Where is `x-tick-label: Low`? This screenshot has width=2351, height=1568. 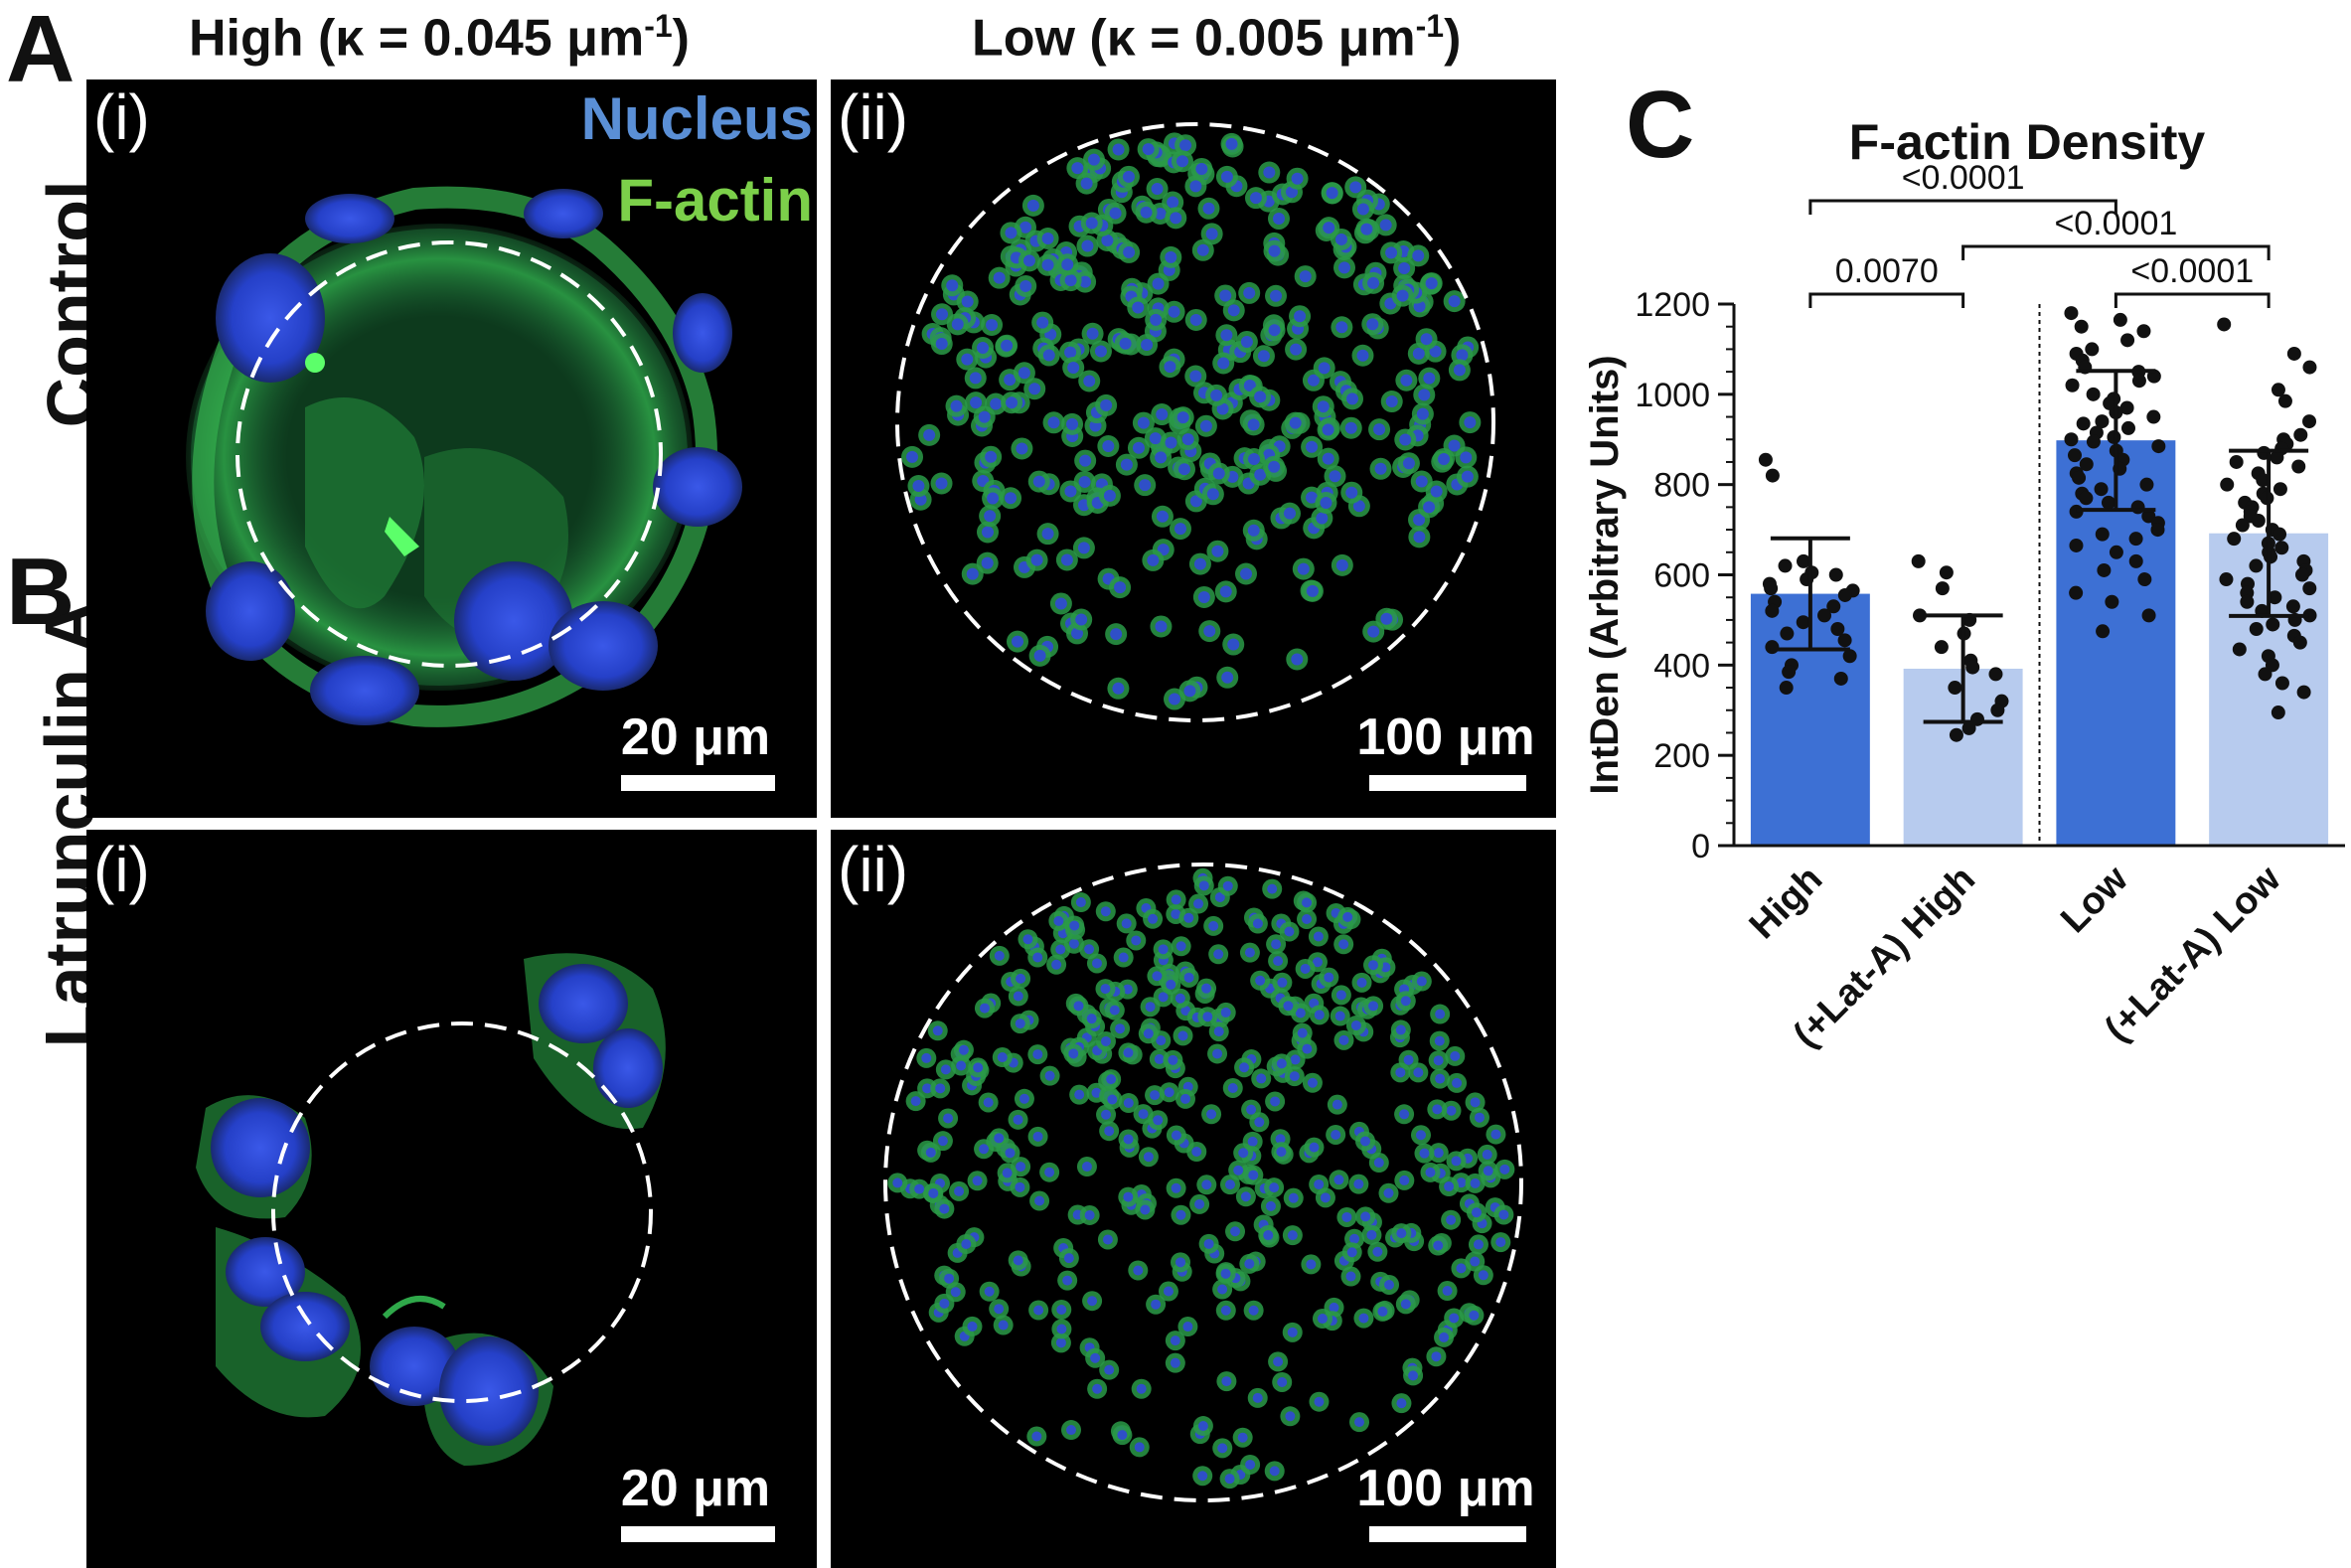
x-tick-label: Low is located at coordinates (2094, 900).